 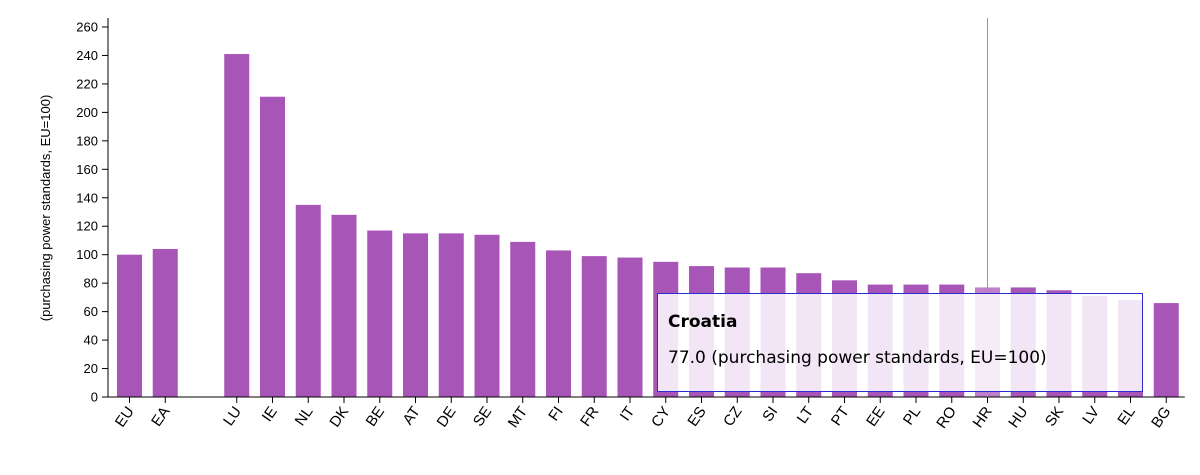 I want to click on x-tick-label: HU, so click(x=1018, y=418).